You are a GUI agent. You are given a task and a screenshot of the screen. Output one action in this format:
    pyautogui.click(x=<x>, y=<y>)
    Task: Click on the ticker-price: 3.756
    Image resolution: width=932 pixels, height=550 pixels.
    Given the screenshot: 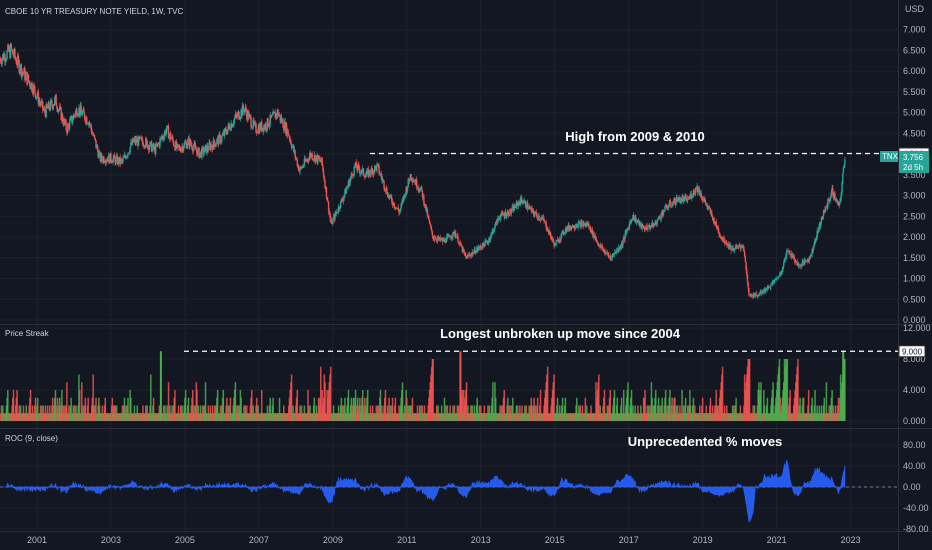 What is the action you would take?
    pyautogui.click(x=913, y=157)
    